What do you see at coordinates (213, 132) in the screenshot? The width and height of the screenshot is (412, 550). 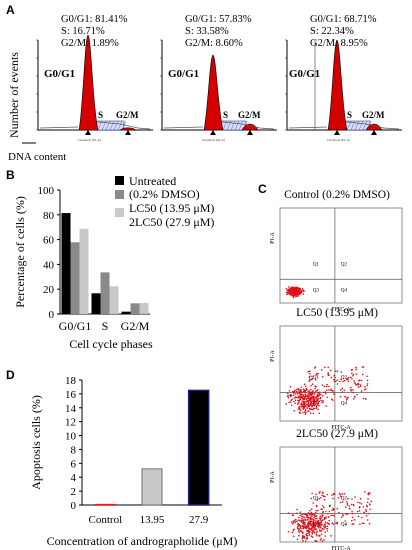 I see `g0g1-marker` at bounding box center [213, 132].